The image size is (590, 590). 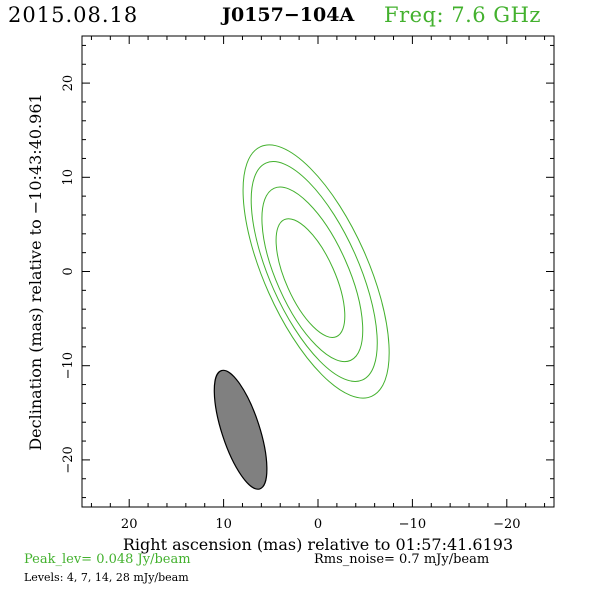 I want to click on x-tick-label: −20, so click(x=506, y=524).